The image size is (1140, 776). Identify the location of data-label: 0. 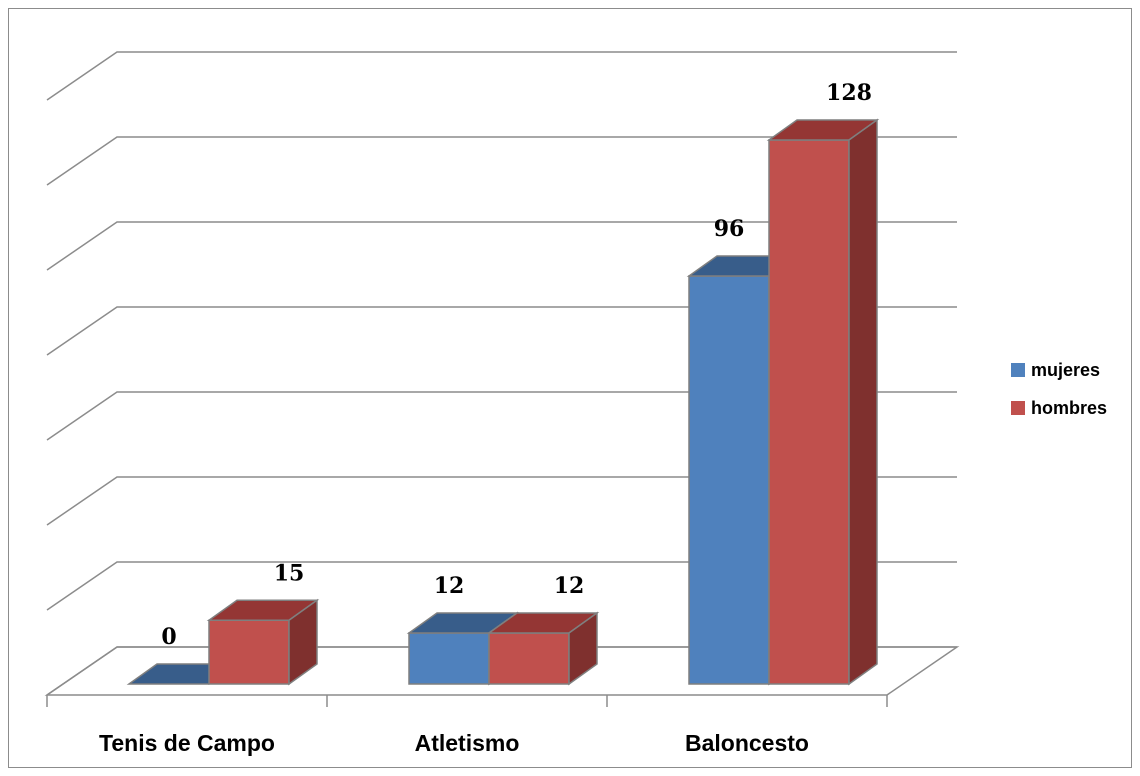
(168, 637).